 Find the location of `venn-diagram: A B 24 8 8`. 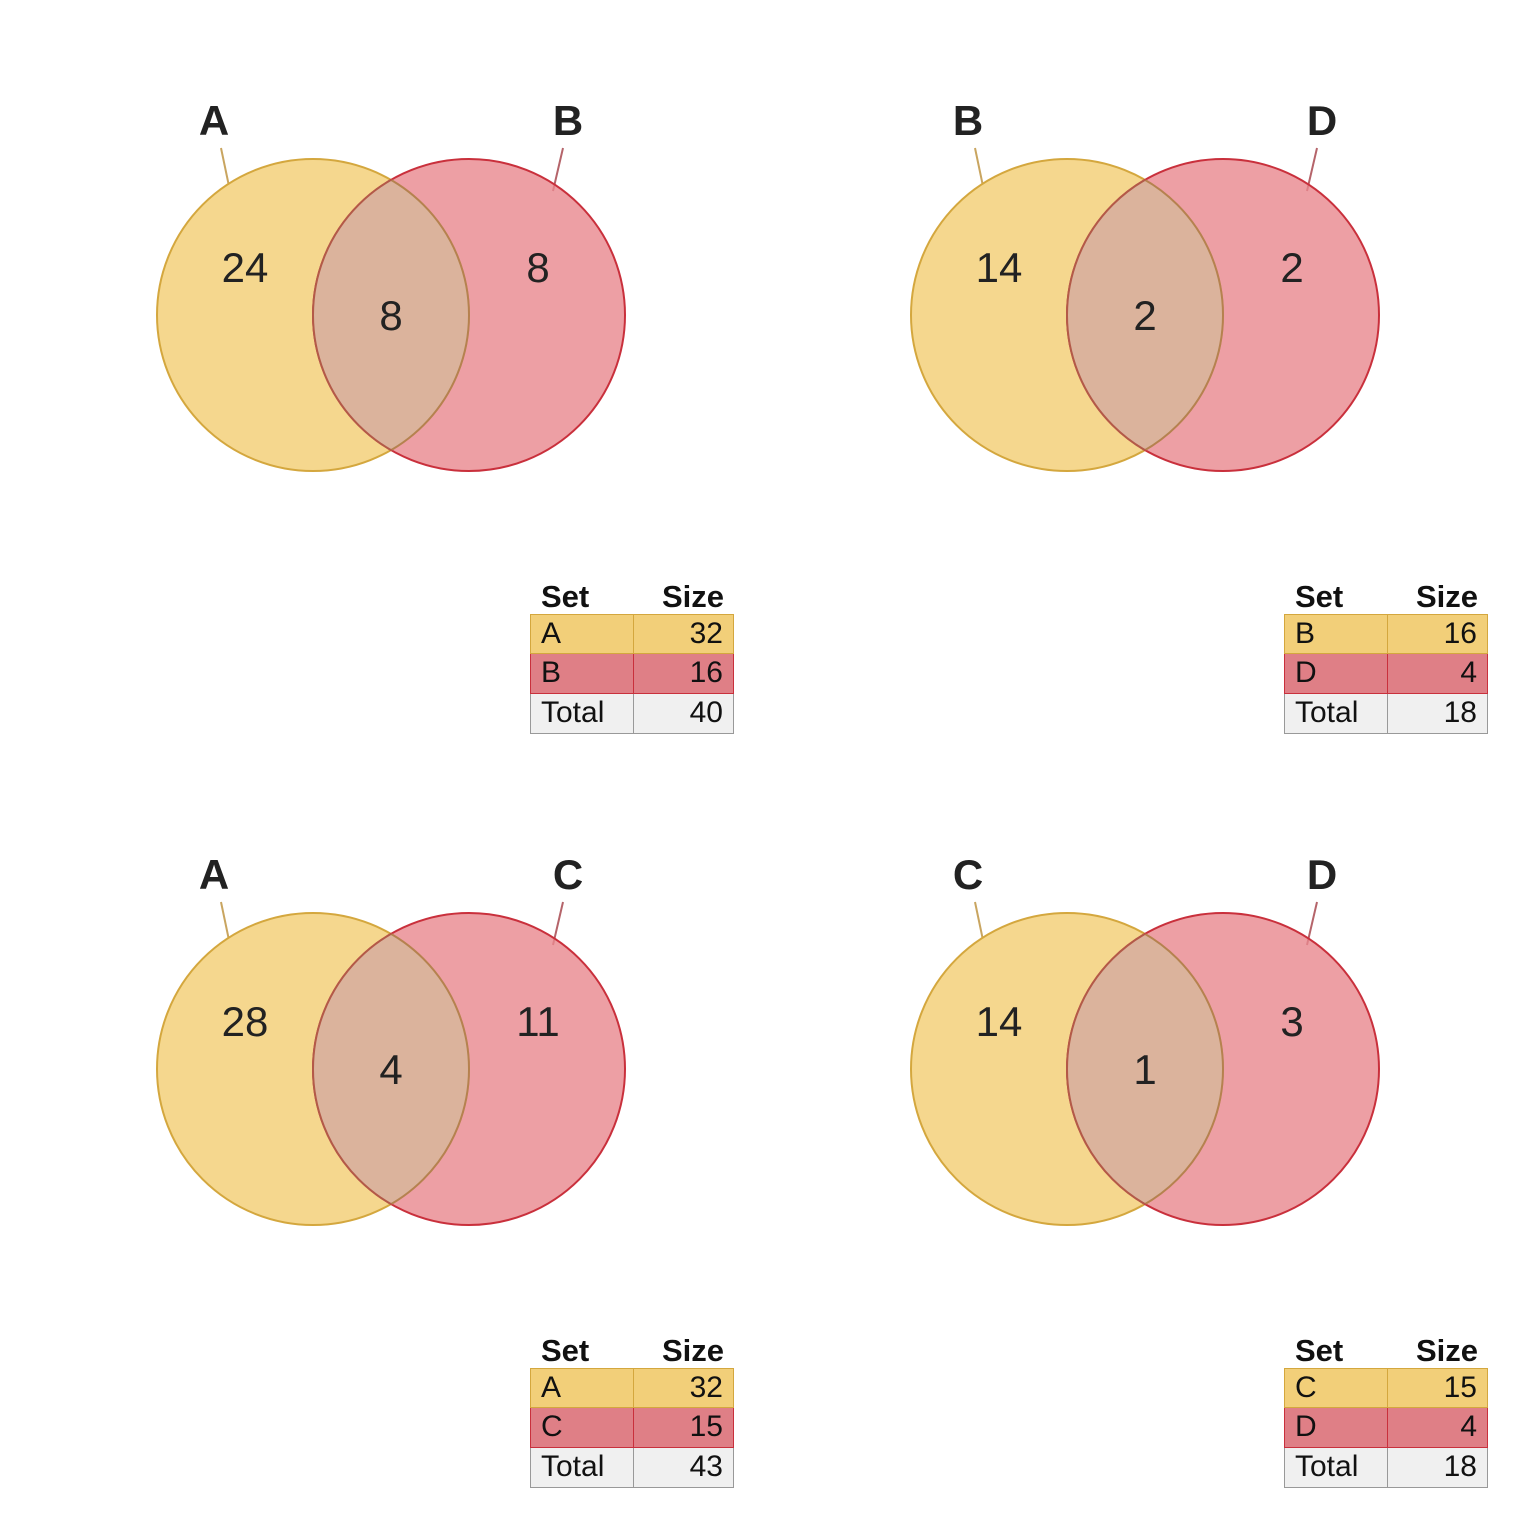

venn-diagram: A B 24 8 8 is located at coordinates (391, 284).